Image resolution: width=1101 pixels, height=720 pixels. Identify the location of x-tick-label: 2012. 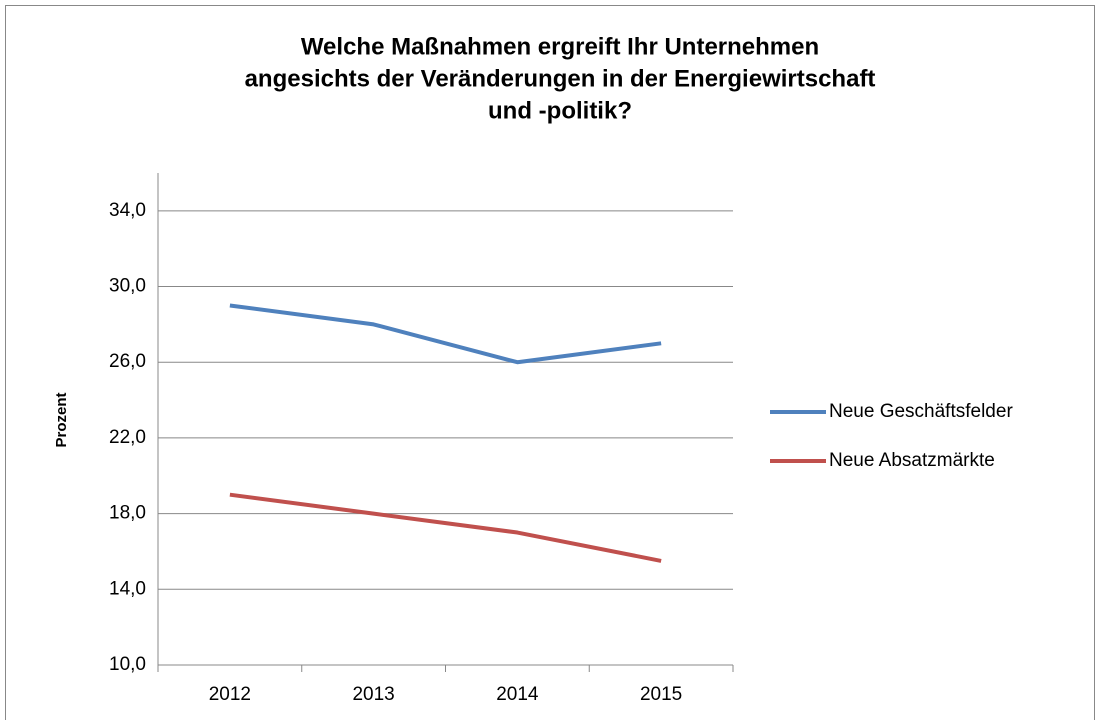
(230, 694).